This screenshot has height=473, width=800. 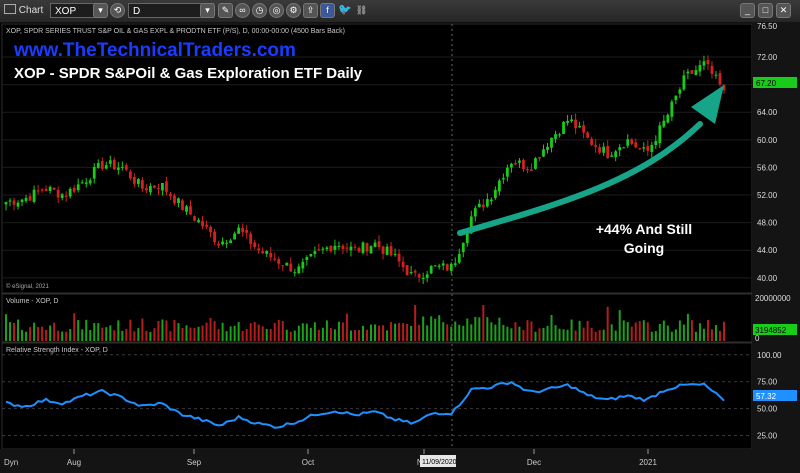 I want to click on y-axis-strip, so click(x=776, y=235).